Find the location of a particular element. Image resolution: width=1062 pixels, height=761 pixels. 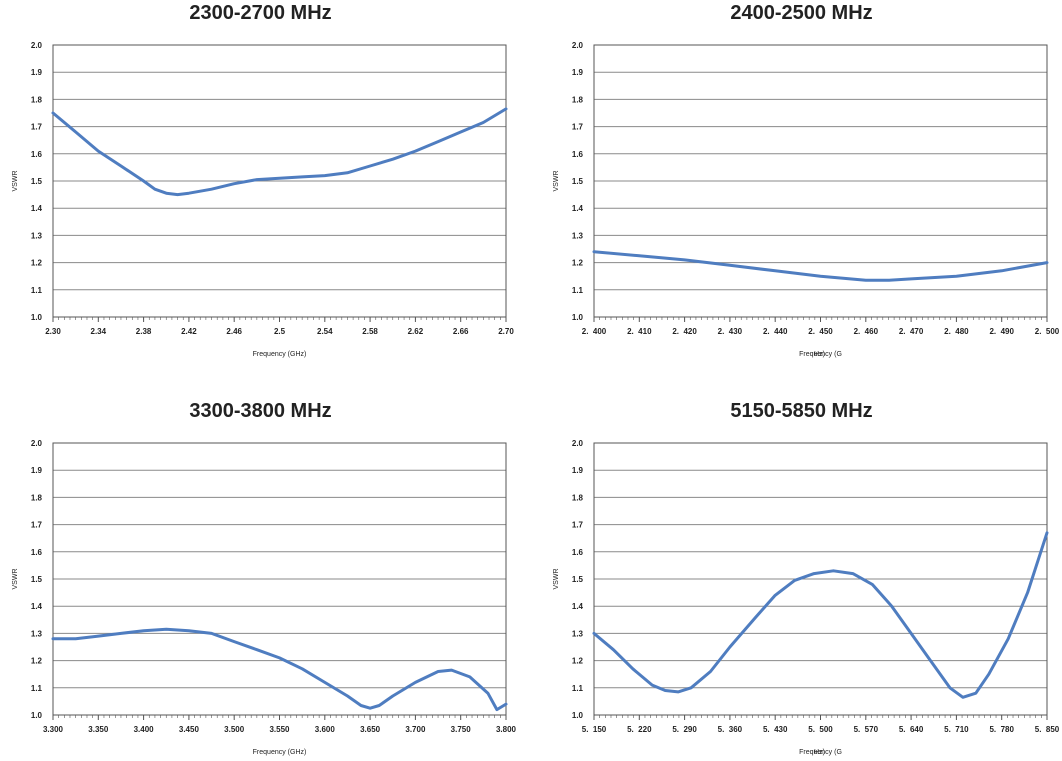

chart-title: 2300-2700 MHz is located at coordinates (260, 13).